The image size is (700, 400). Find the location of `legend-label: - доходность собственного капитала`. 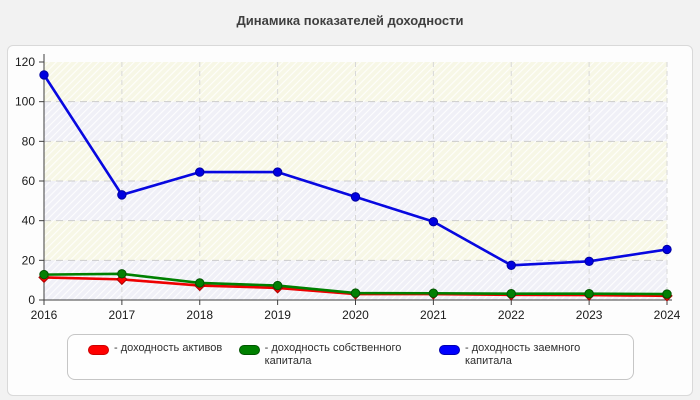

legend-label: - доходность собственного капитала is located at coordinates (333, 354).